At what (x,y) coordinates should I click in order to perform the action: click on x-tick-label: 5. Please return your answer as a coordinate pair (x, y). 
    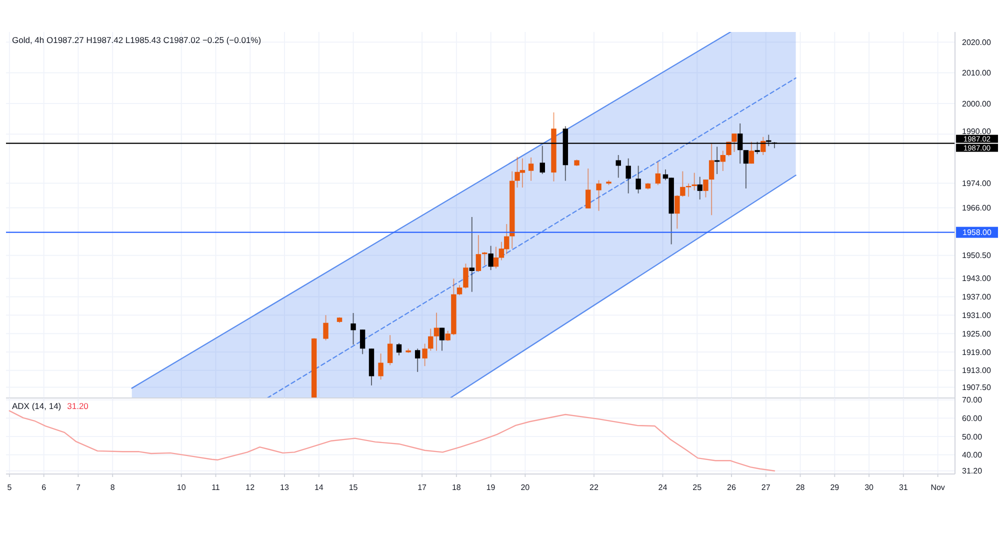
    Looking at the image, I should click on (9, 487).